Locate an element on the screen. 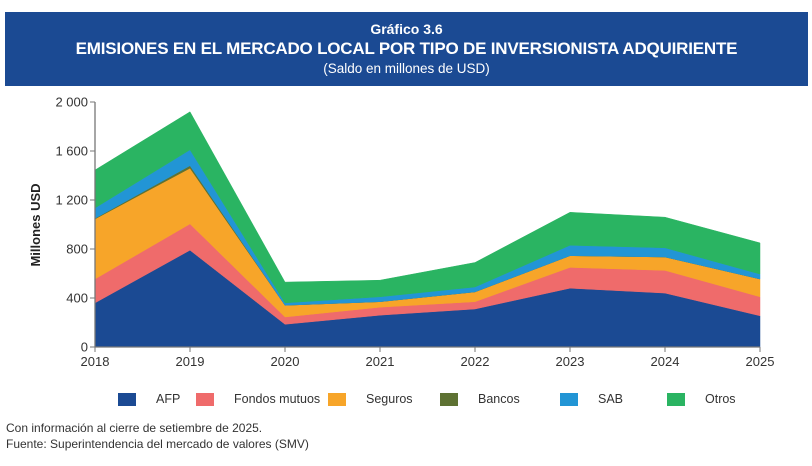 The width and height of the screenshot is (812, 466). x-tick-label: 2024 is located at coordinates (665, 361).